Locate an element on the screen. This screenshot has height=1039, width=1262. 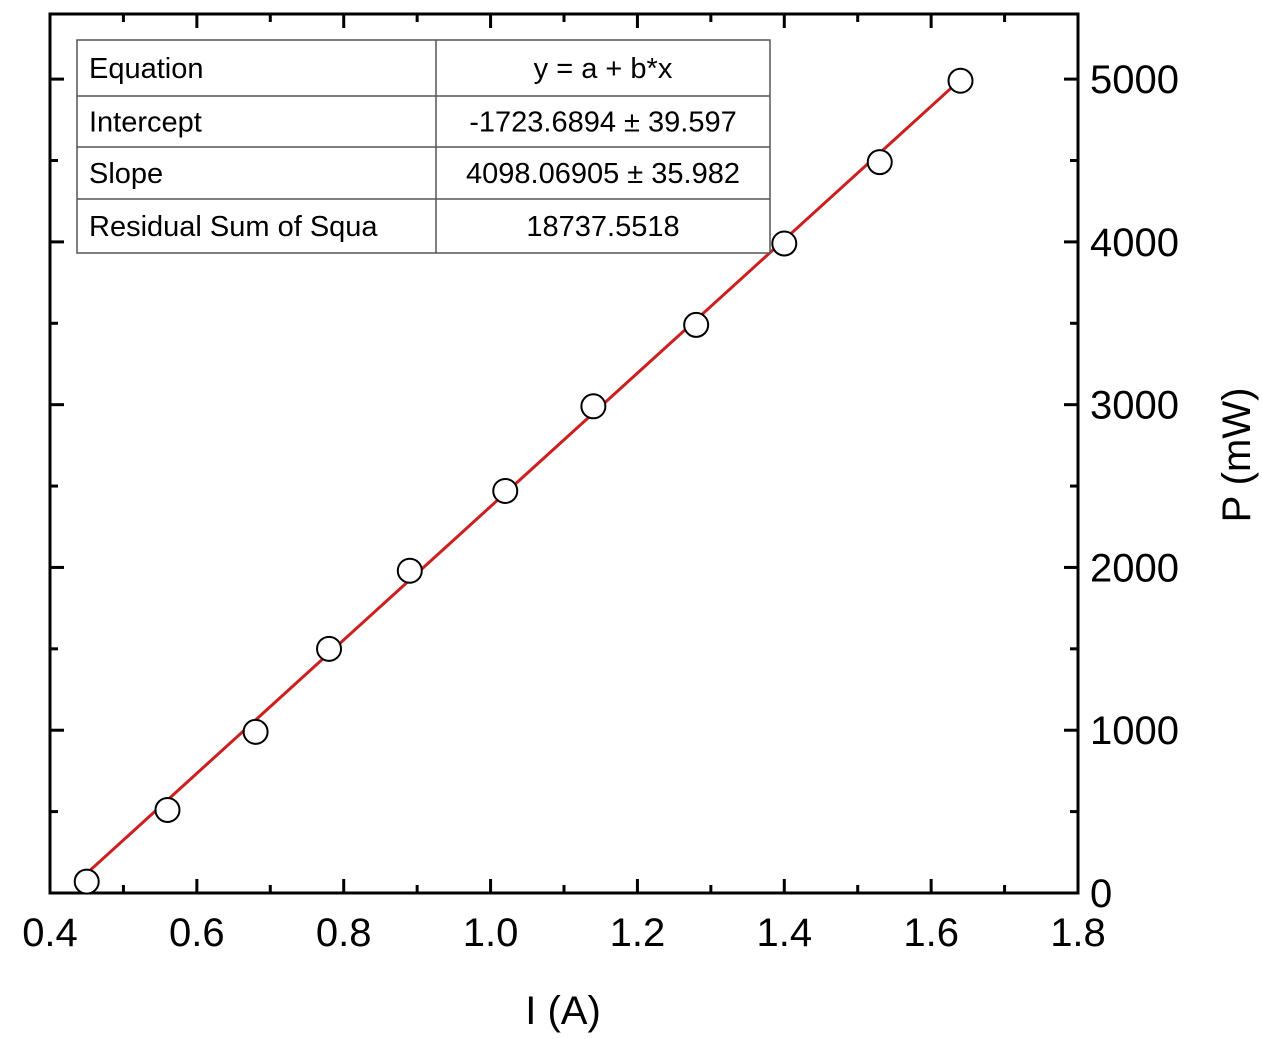
fit-table-label: Equation is located at coordinates (146, 69).